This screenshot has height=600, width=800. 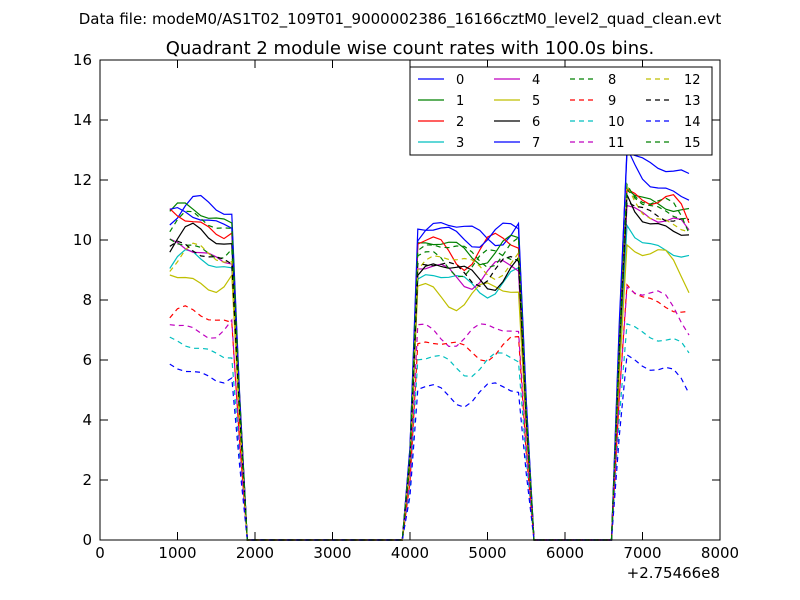 What do you see at coordinates (255, 553) in the screenshot?
I see `x-tick-label-2: 2000` at bounding box center [255, 553].